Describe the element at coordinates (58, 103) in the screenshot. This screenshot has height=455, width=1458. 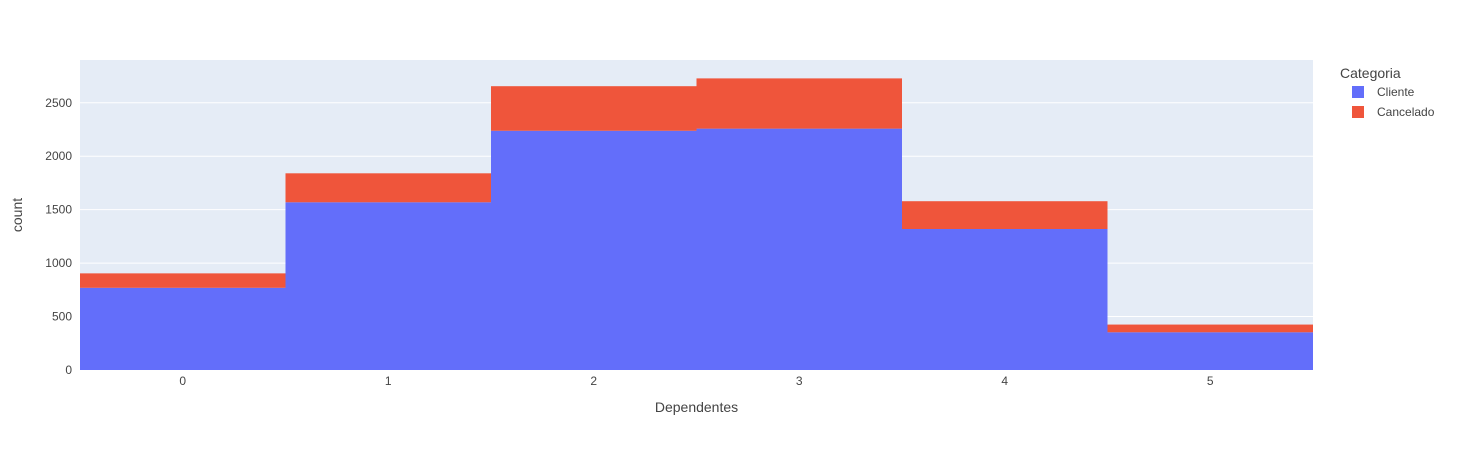
I see `y-tick-label: 2500` at that location.